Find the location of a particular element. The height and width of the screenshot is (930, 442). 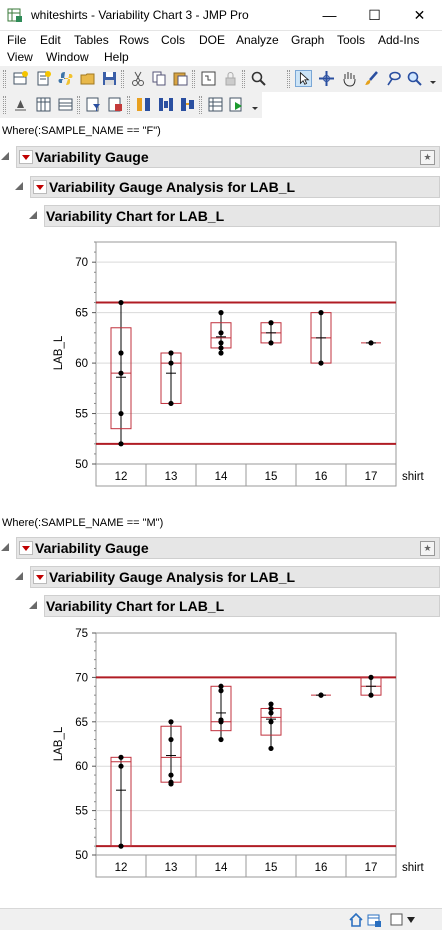

new-script-icon is located at coordinates (43, 78).